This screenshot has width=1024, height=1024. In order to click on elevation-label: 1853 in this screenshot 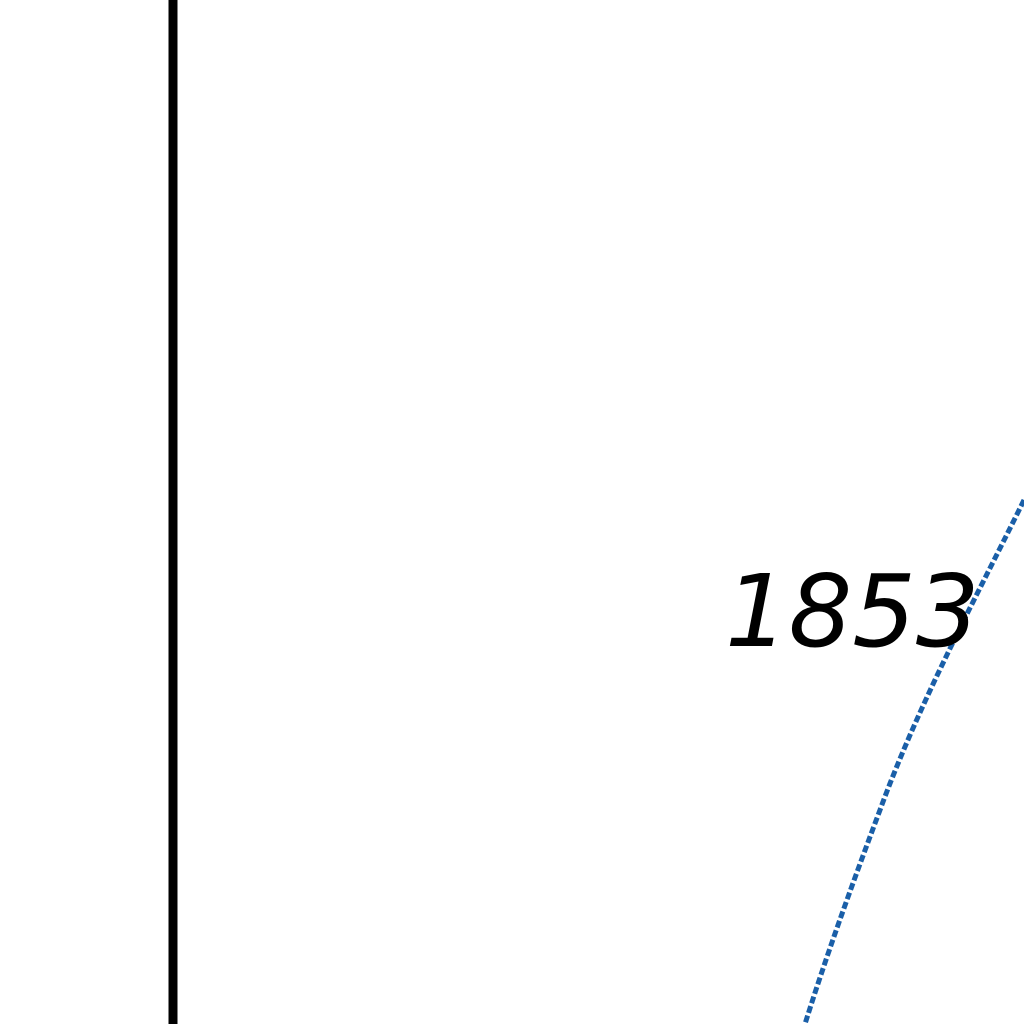, I will do `click(852, 611)`.